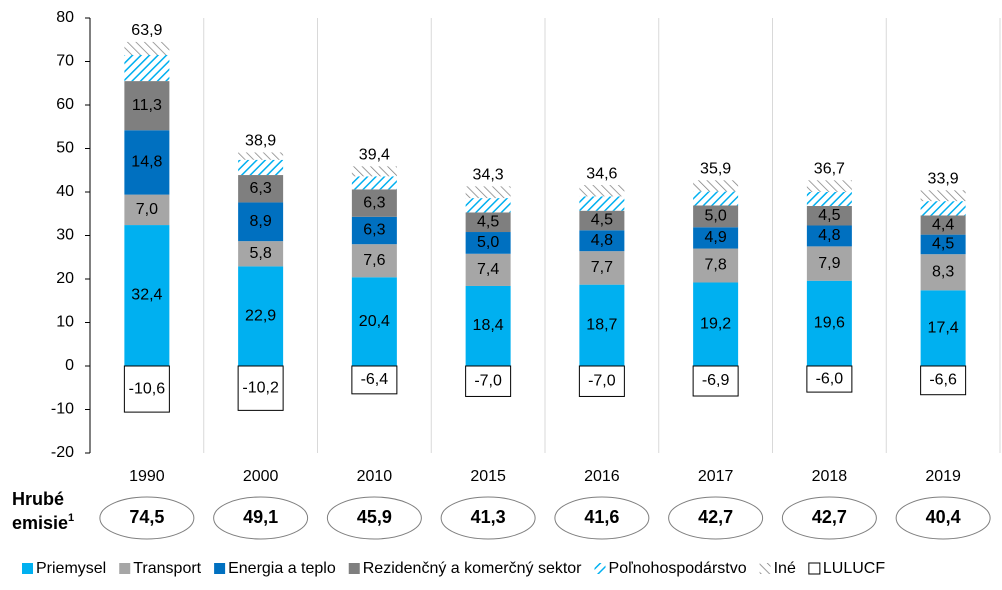  I want to click on value-label: -7,0, so click(488, 380).